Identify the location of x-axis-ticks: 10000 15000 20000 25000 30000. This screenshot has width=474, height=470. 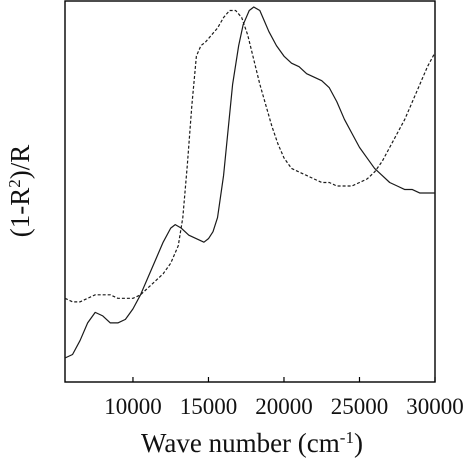
(284, 398).